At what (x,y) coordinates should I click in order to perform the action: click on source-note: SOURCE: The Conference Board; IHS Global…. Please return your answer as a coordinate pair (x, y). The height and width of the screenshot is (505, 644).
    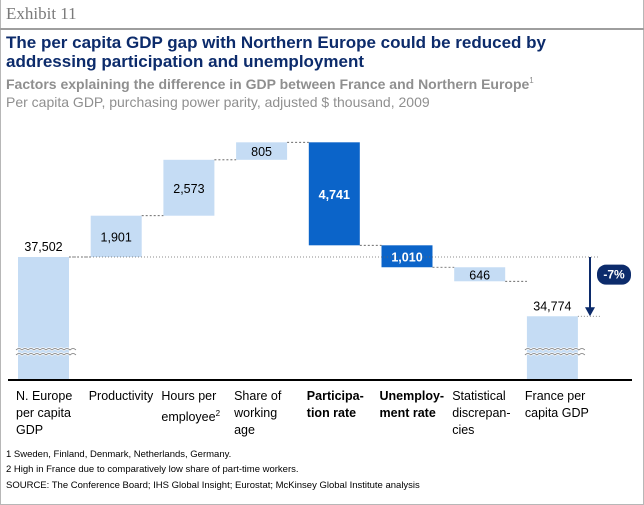
    Looking at the image, I should click on (213, 485).